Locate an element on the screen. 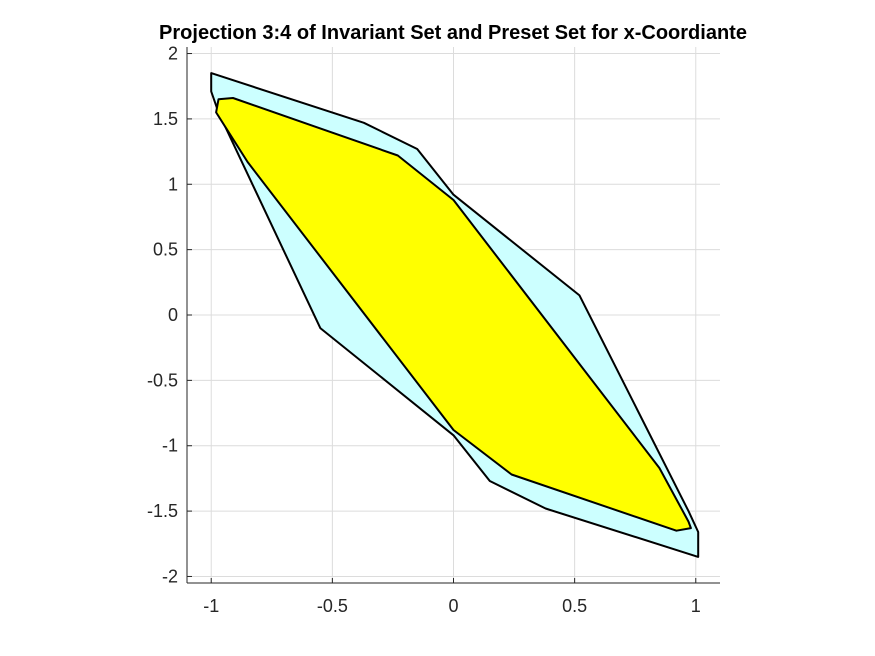 The image size is (875, 656). y-tick-label: 0.5 is located at coordinates (165, 250).